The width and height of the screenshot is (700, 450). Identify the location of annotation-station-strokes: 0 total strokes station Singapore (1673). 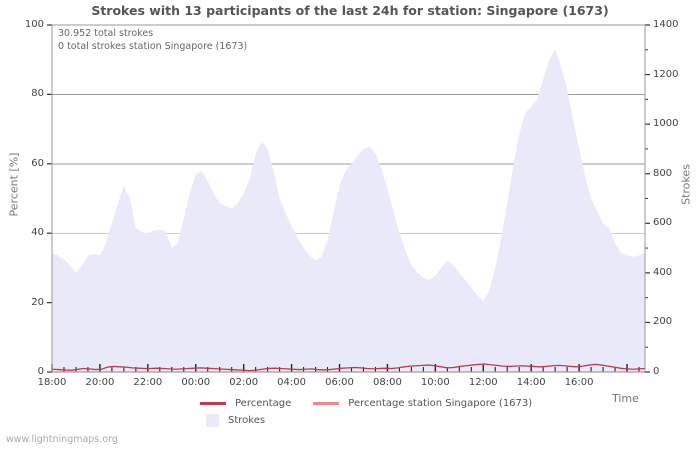
(153, 46).